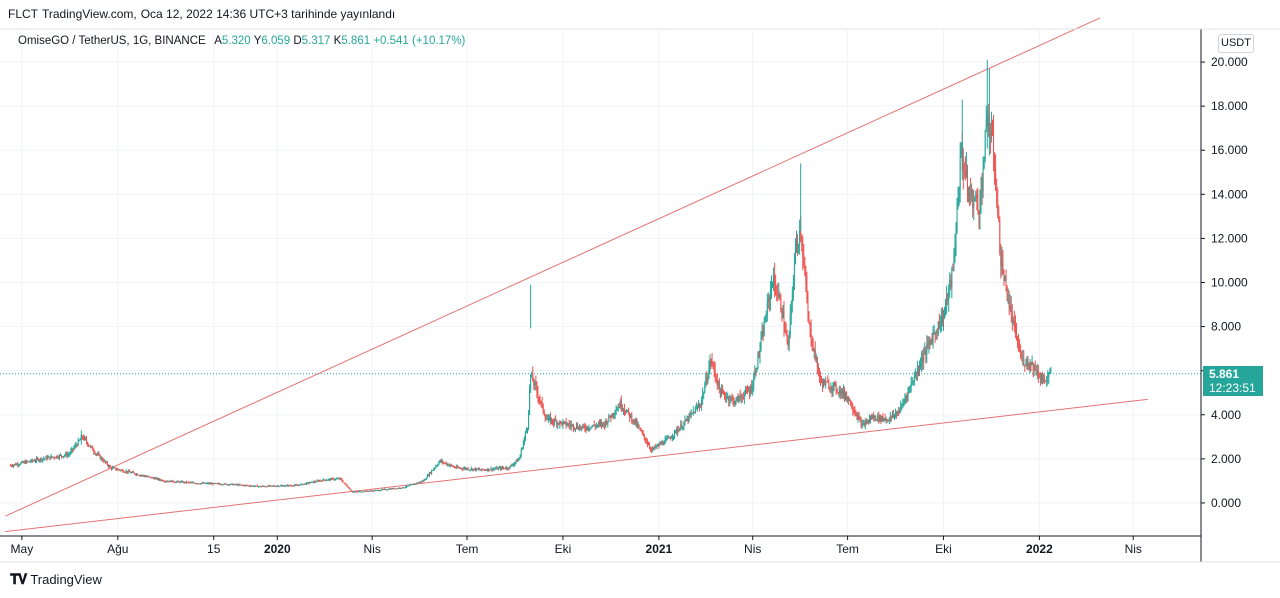  What do you see at coordinates (56, 579) in the screenshot?
I see `footer-brand: 𝐓𝐕 TradingView` at bounding box center [56, 579].